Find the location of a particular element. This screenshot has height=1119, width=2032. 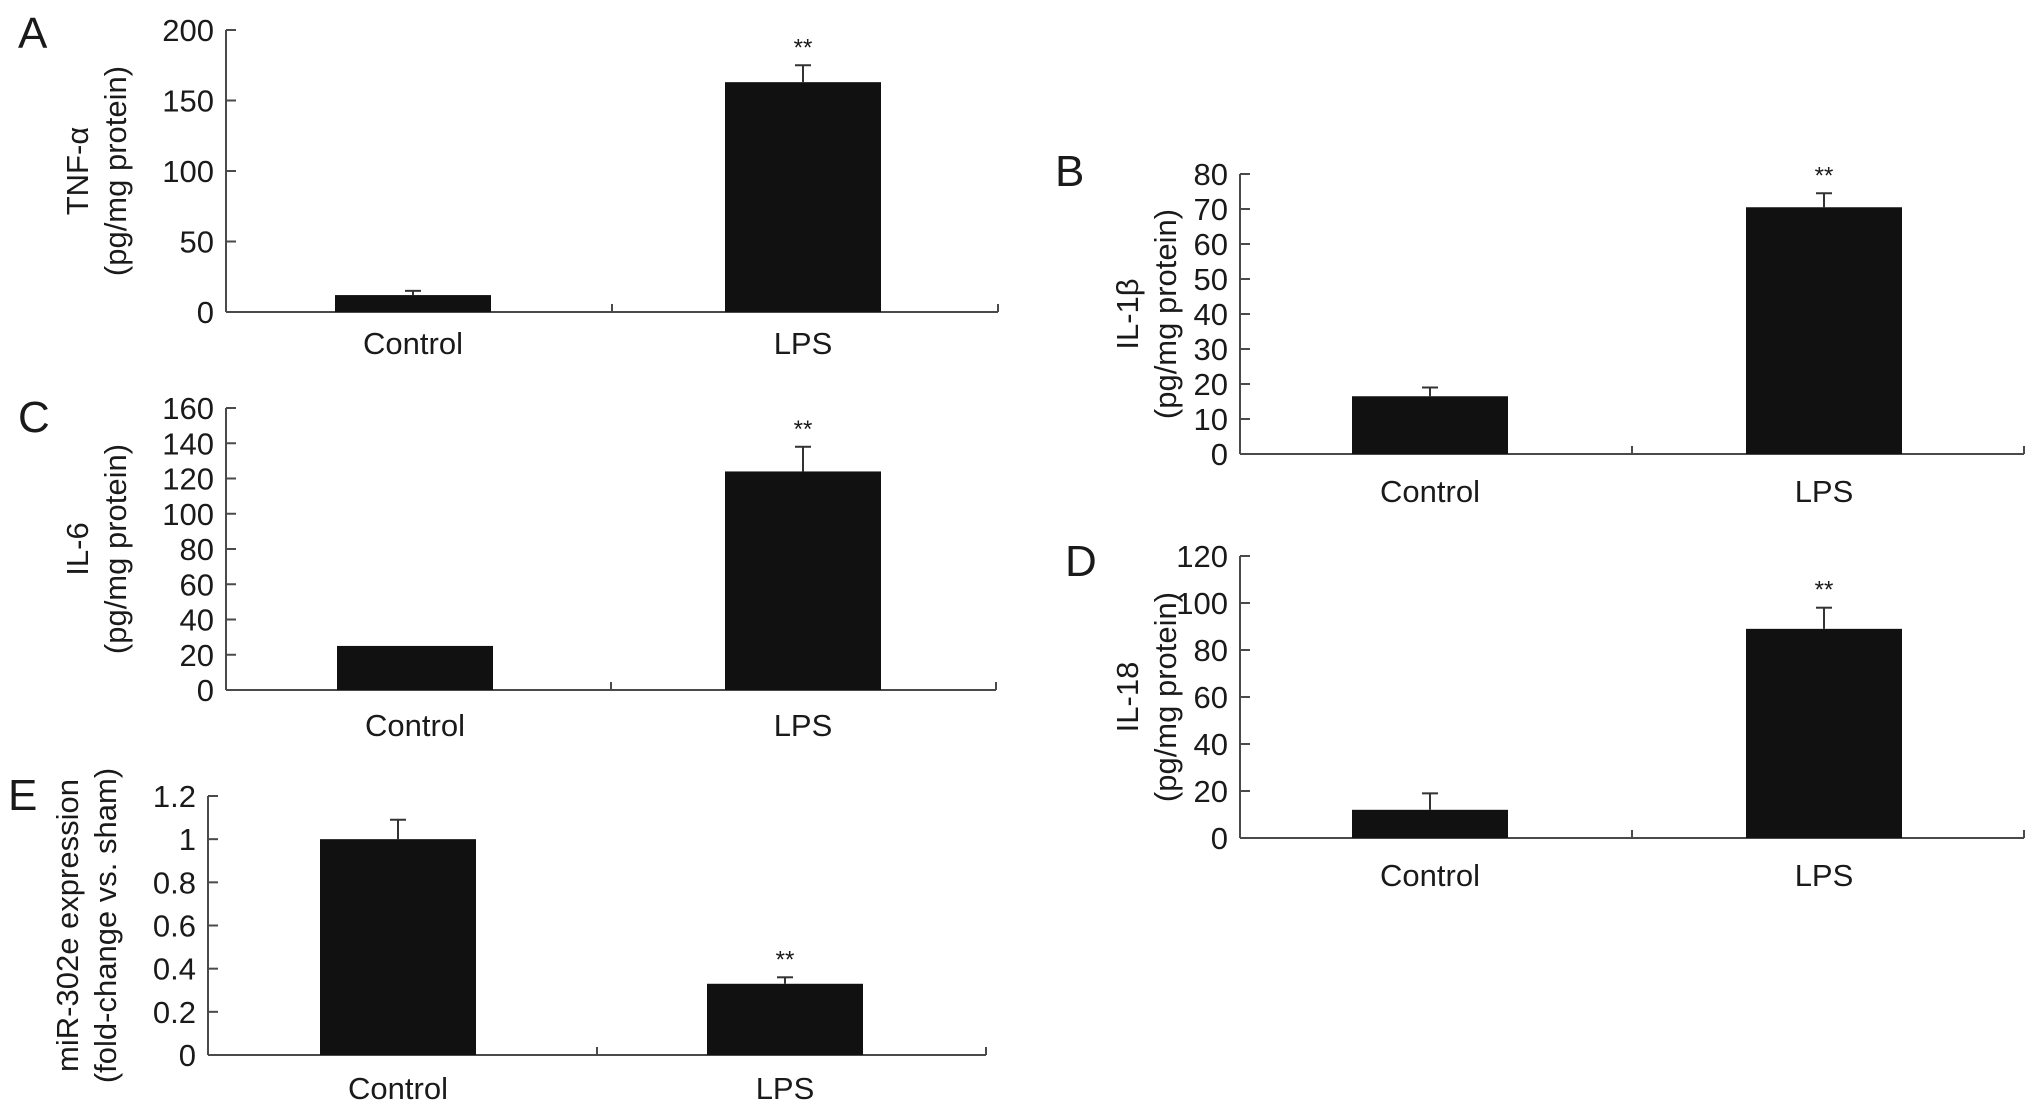

panel-d-significance-lps: ** is located at coordinates (1824, 590).